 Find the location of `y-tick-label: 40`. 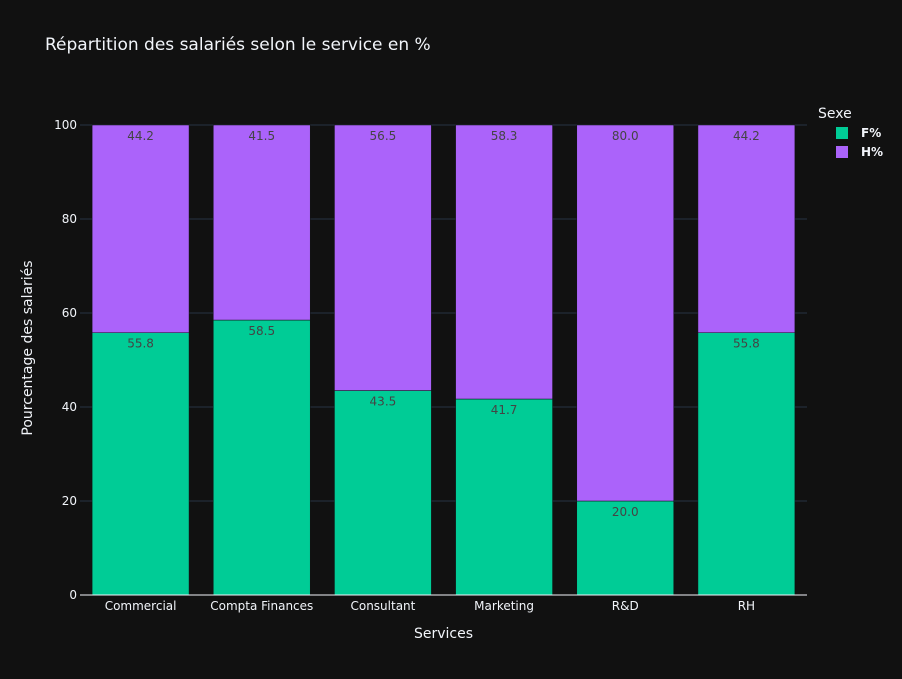

y-tick-label: 40 is located at coordinates (69, 407).